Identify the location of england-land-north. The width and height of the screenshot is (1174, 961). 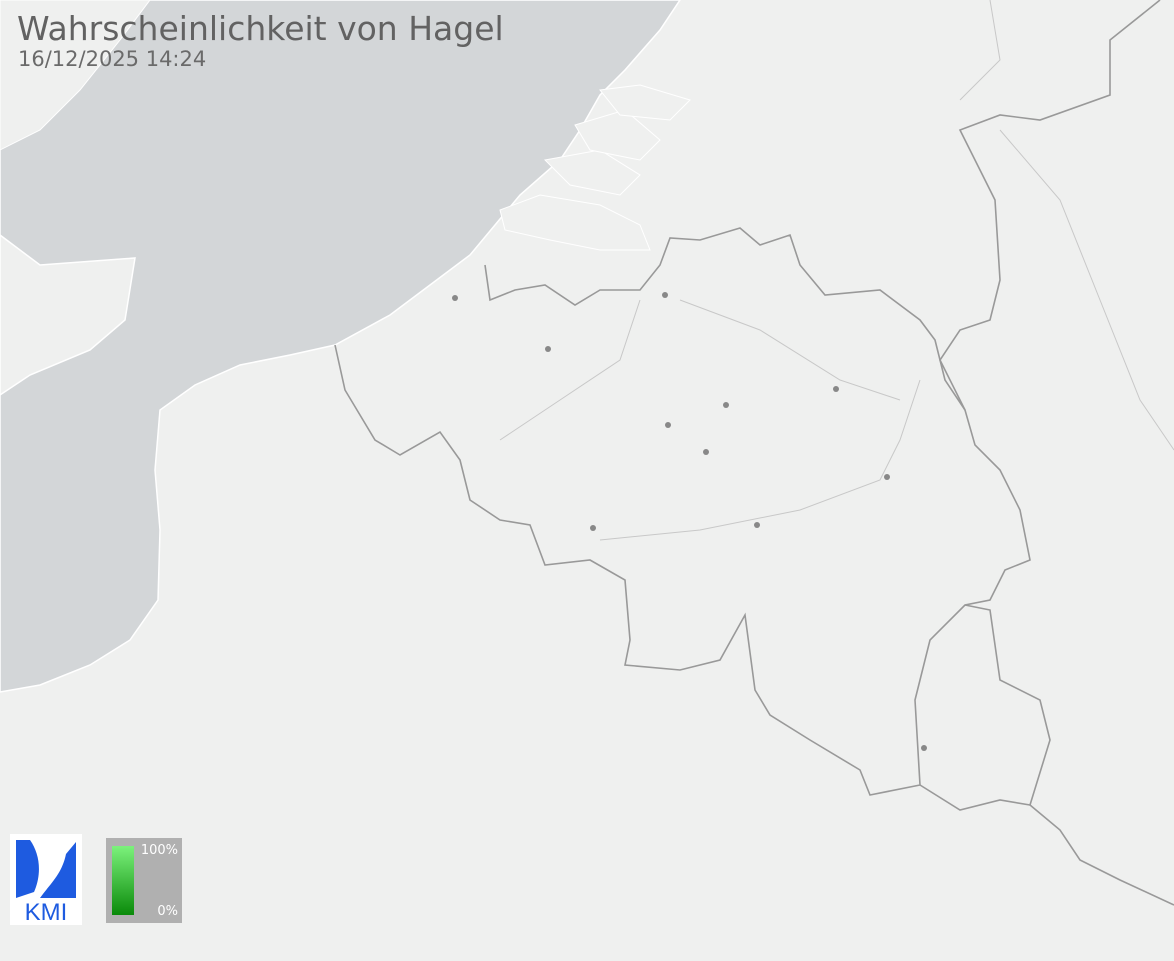
(75, 75).